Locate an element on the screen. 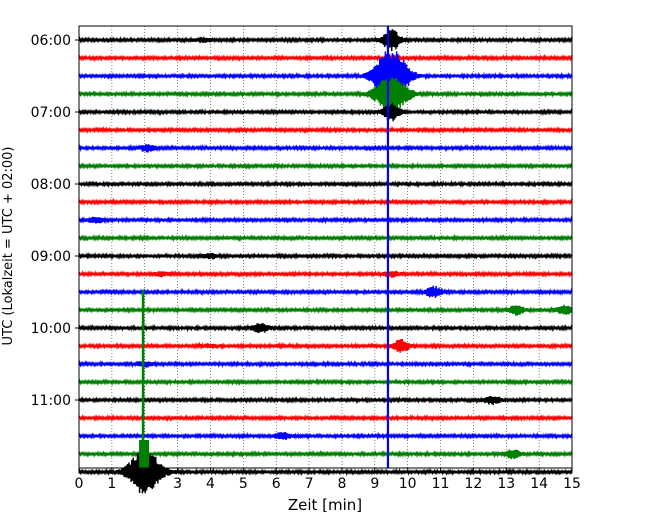 Image resolution: width=650 pixels, height=520 pixels. x-tick-label: 12 is located at coordinates (473, 484).